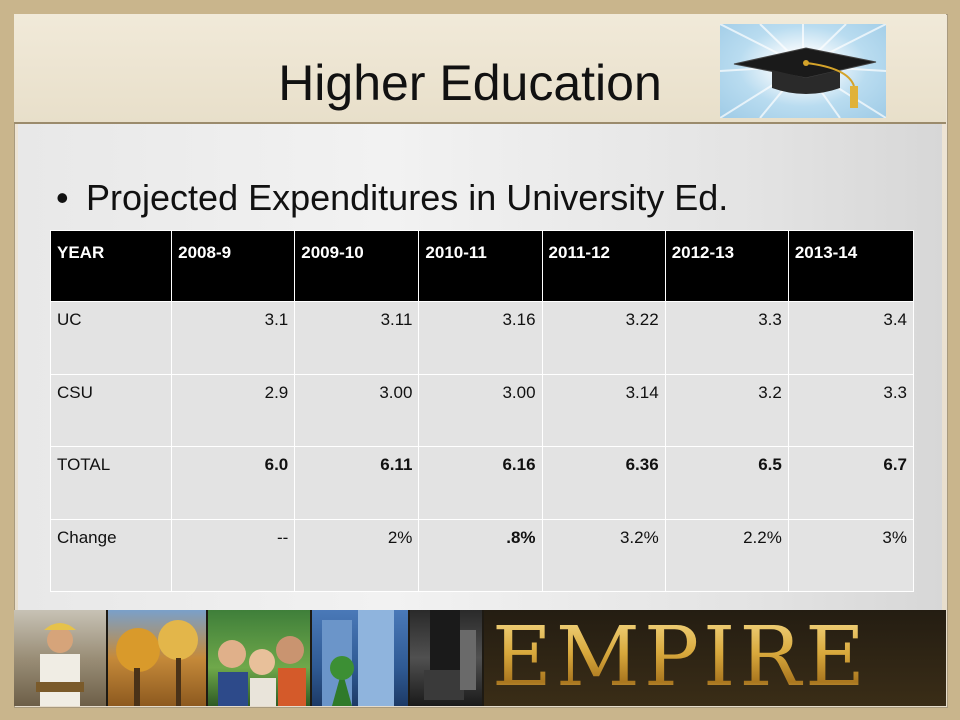 The image size is (960, 720). I want to click on row-label: TOTAL, so click(111, 483).